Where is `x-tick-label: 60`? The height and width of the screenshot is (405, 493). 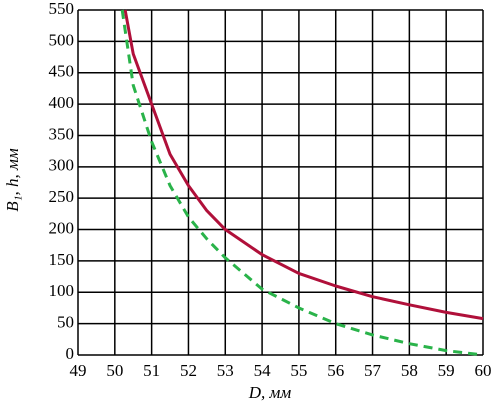 x-tick-label: 60 is located at coordinates (483, 370).